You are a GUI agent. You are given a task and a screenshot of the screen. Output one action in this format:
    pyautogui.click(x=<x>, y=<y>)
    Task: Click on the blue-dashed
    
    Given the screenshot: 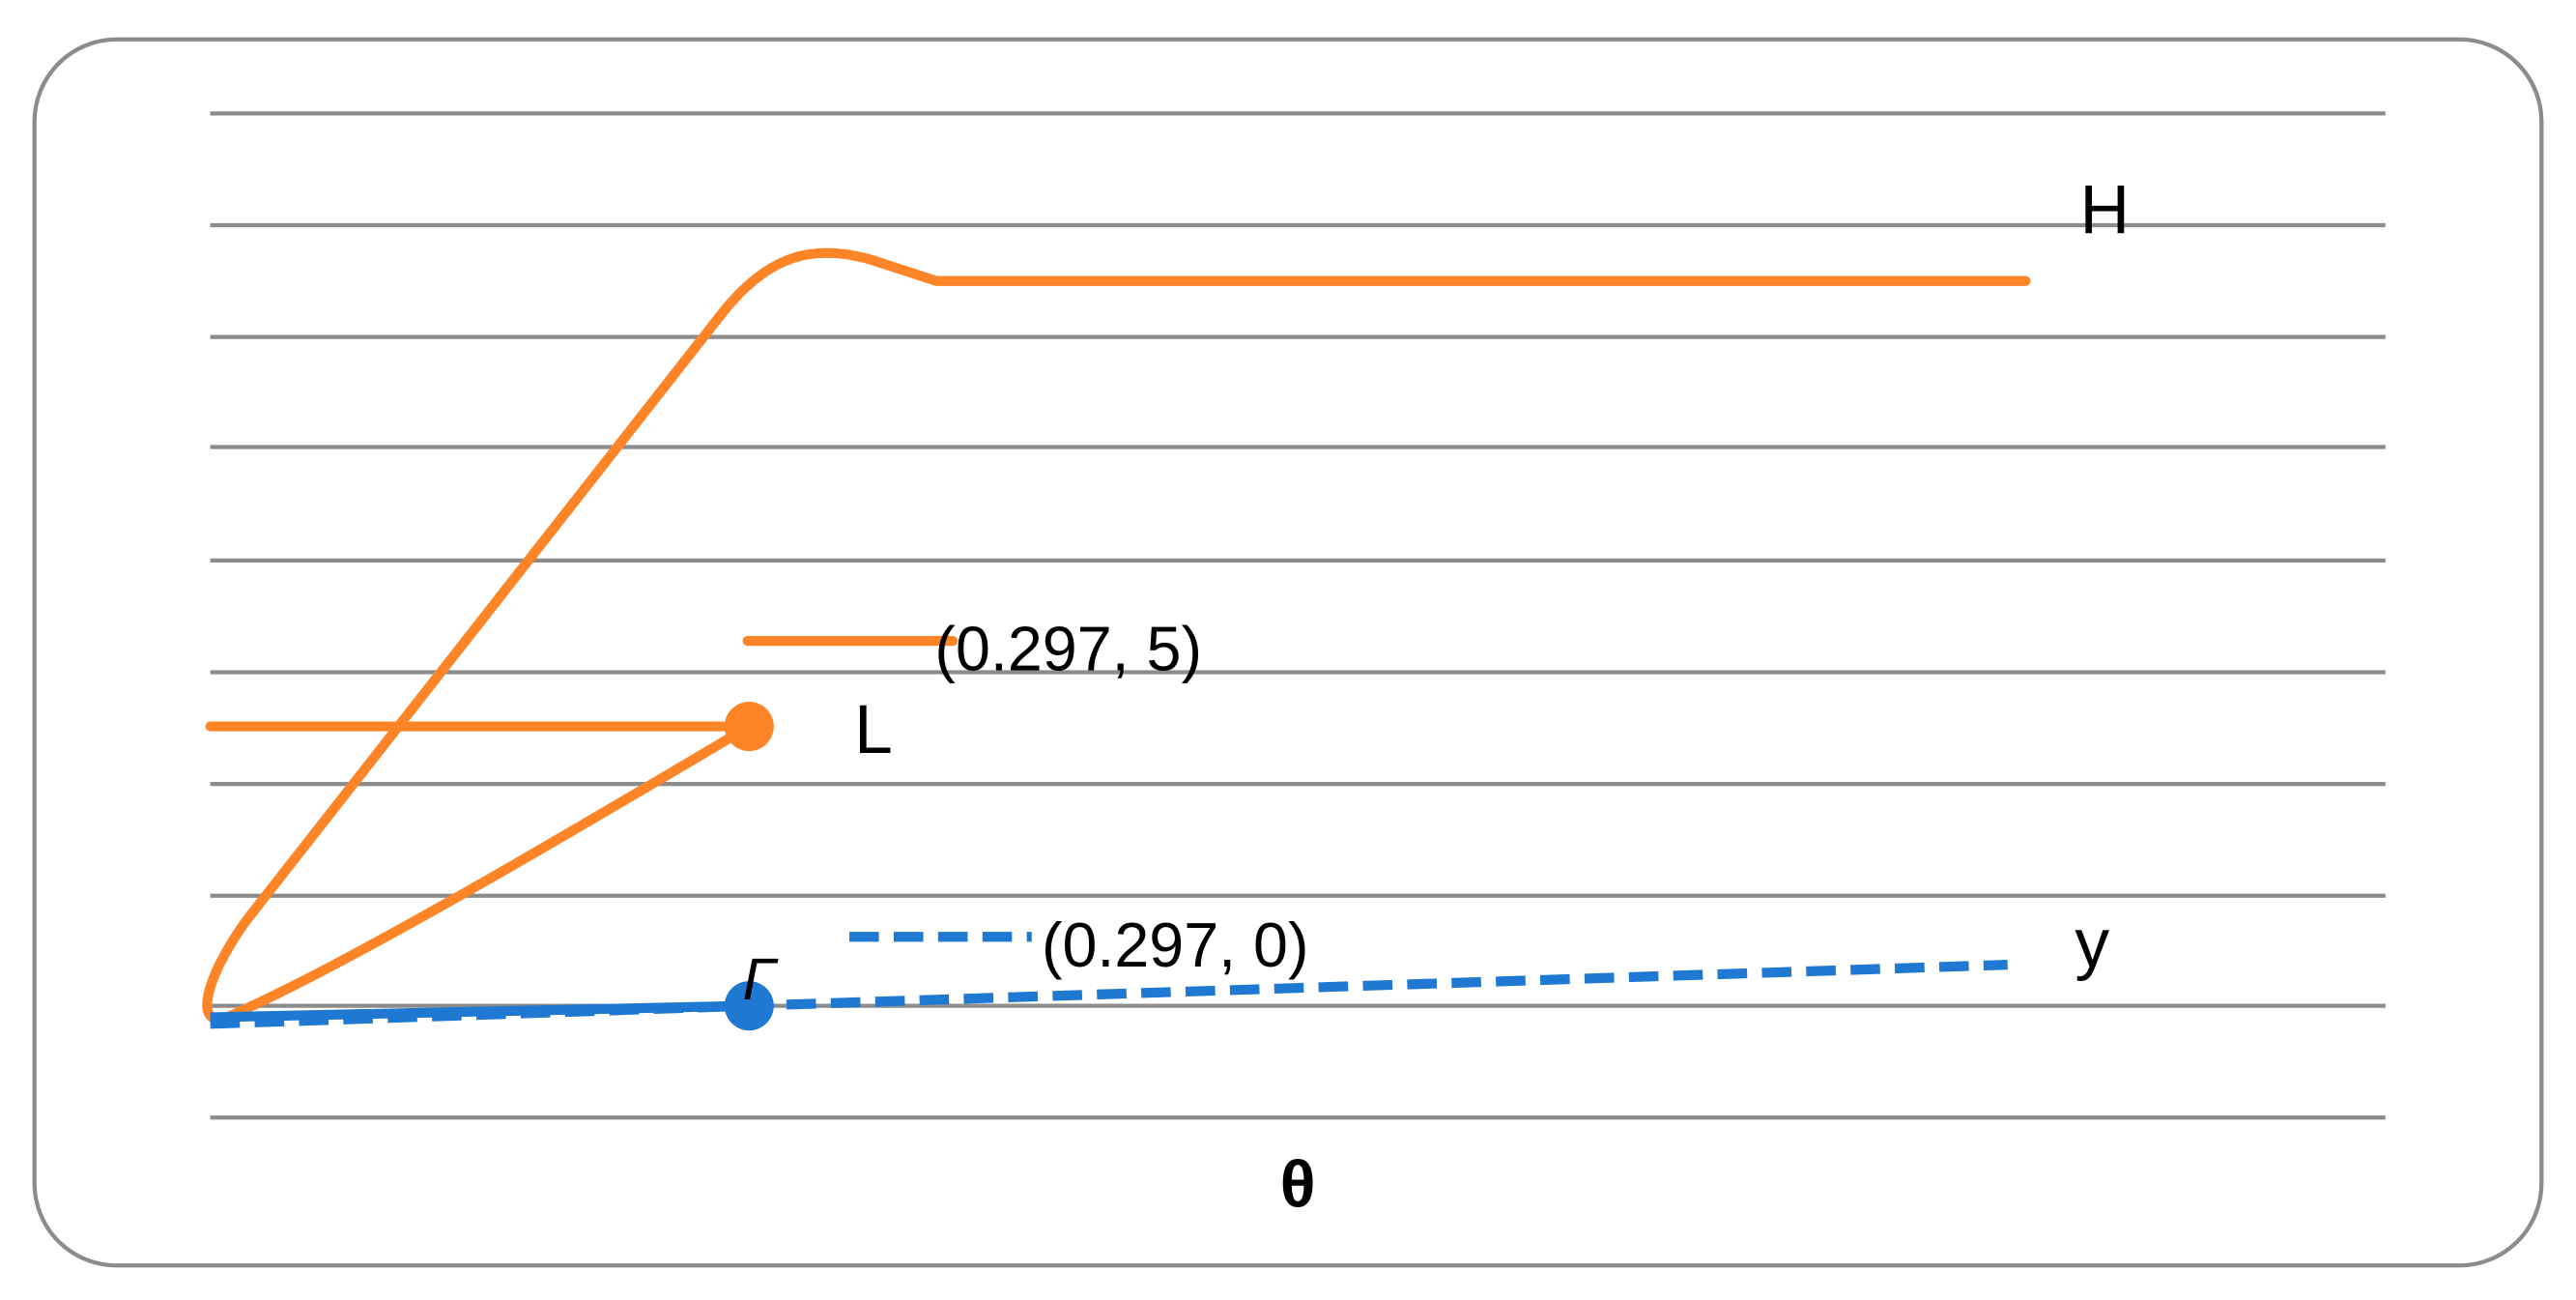 What is the action you would take?
    pyautogui.click(x=1109, y=995)
    